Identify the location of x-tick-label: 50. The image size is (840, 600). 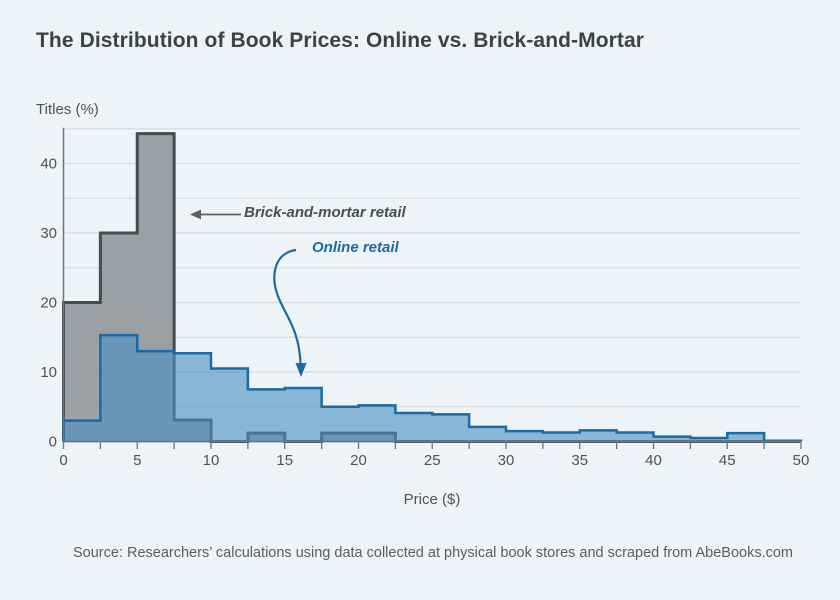
(801, 460).